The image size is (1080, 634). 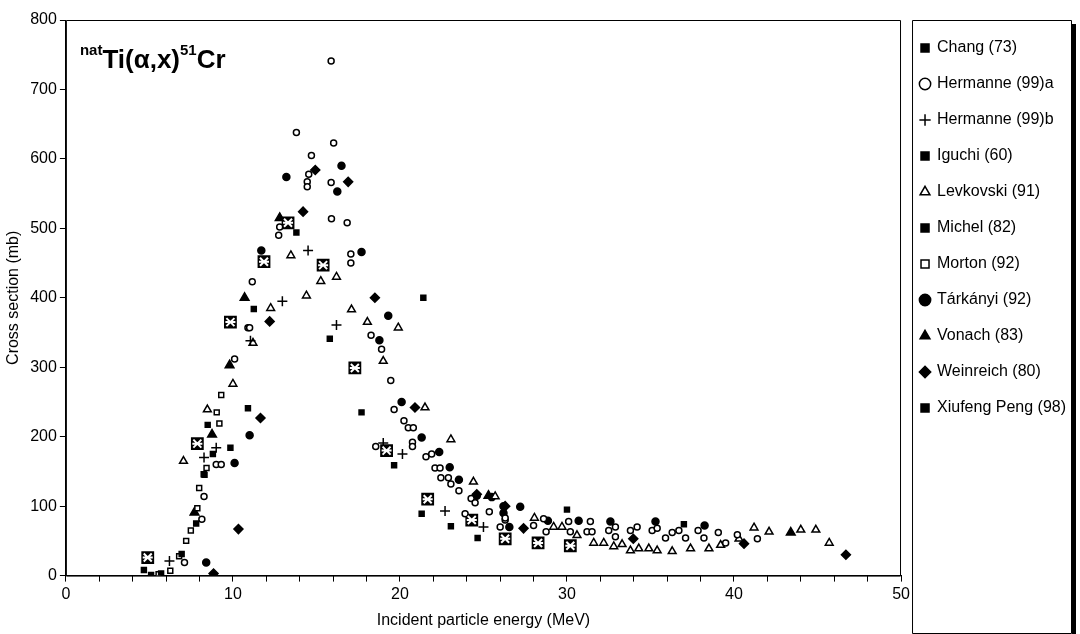 I want to click on y-tick-label: 0, so click(x=52, y=575).